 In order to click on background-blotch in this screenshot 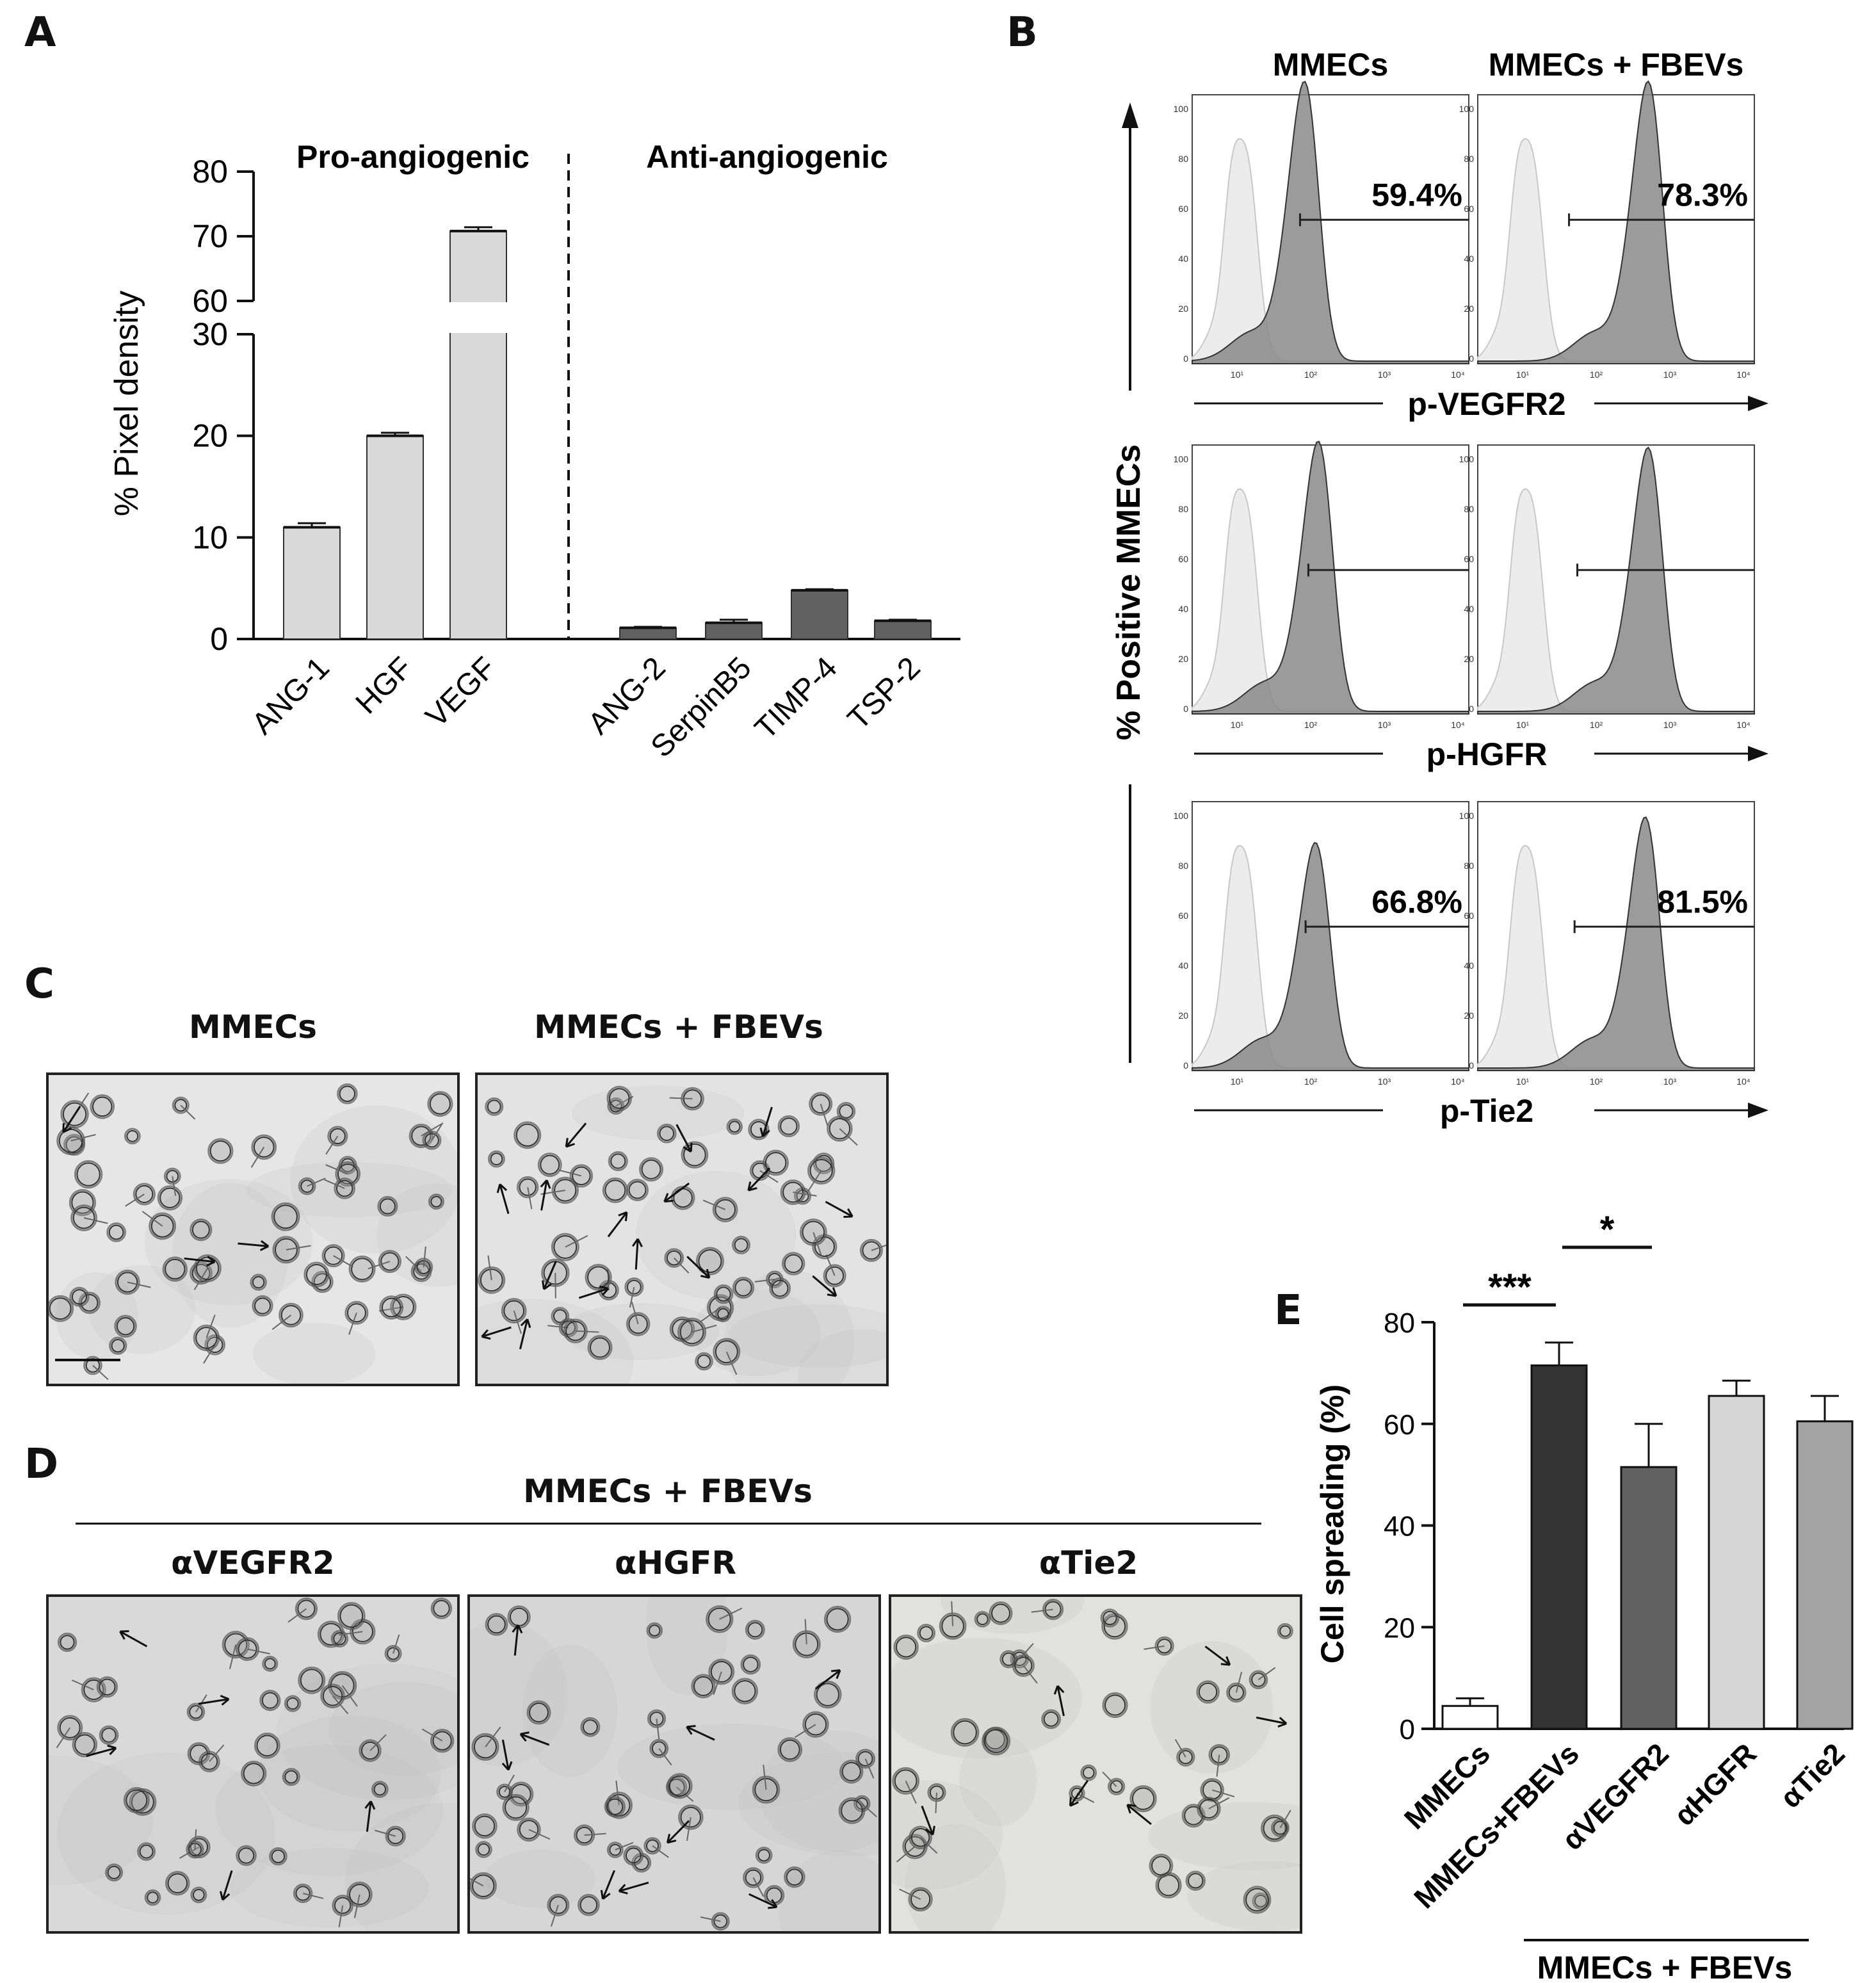, I will do `click(166, 1833)`.